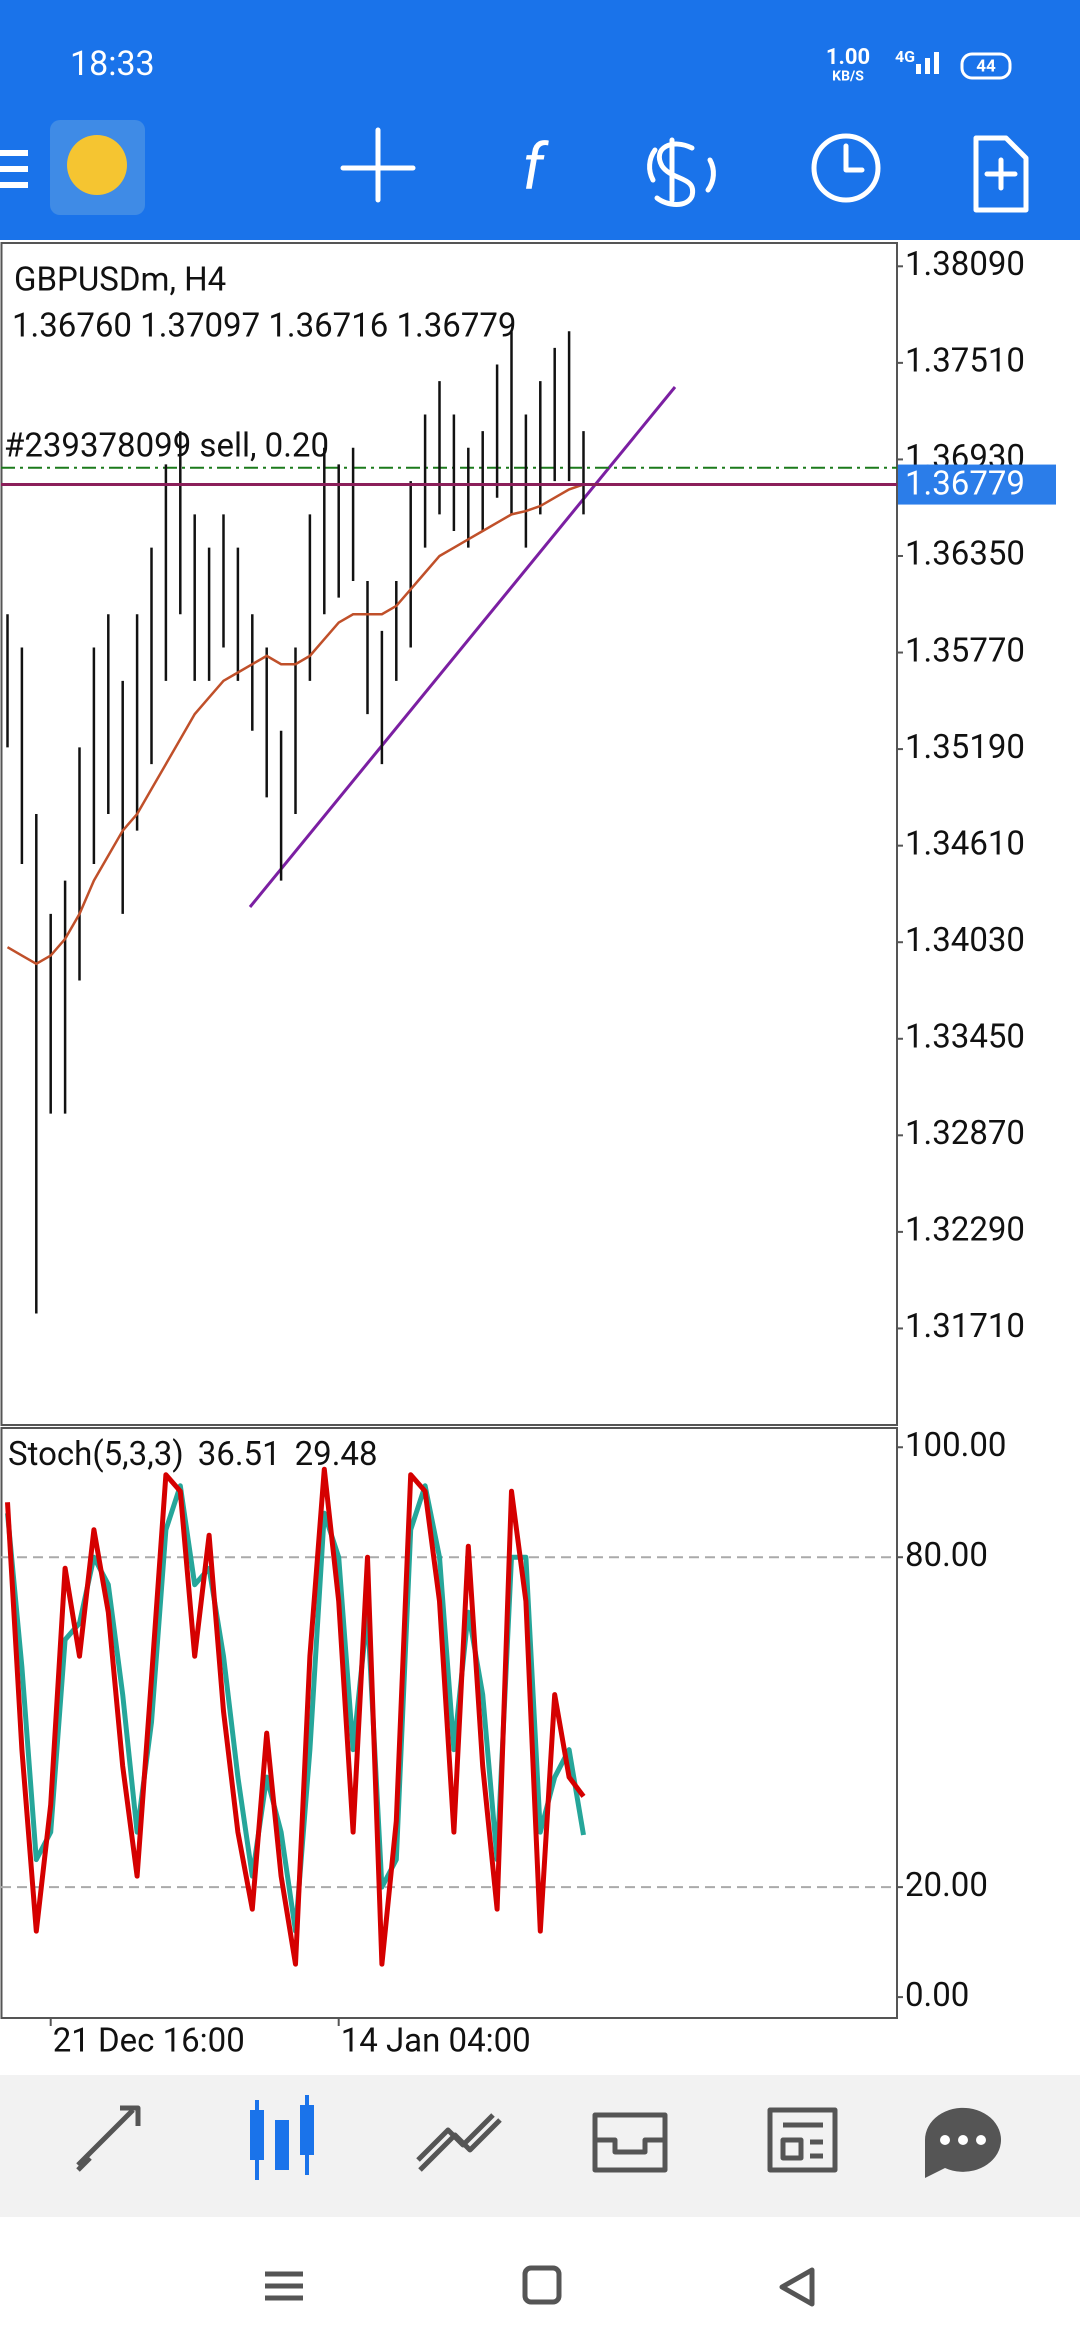  Describe the element at coordinates (846, 168) in the screenshot. I see `timeframe-button` at that location.